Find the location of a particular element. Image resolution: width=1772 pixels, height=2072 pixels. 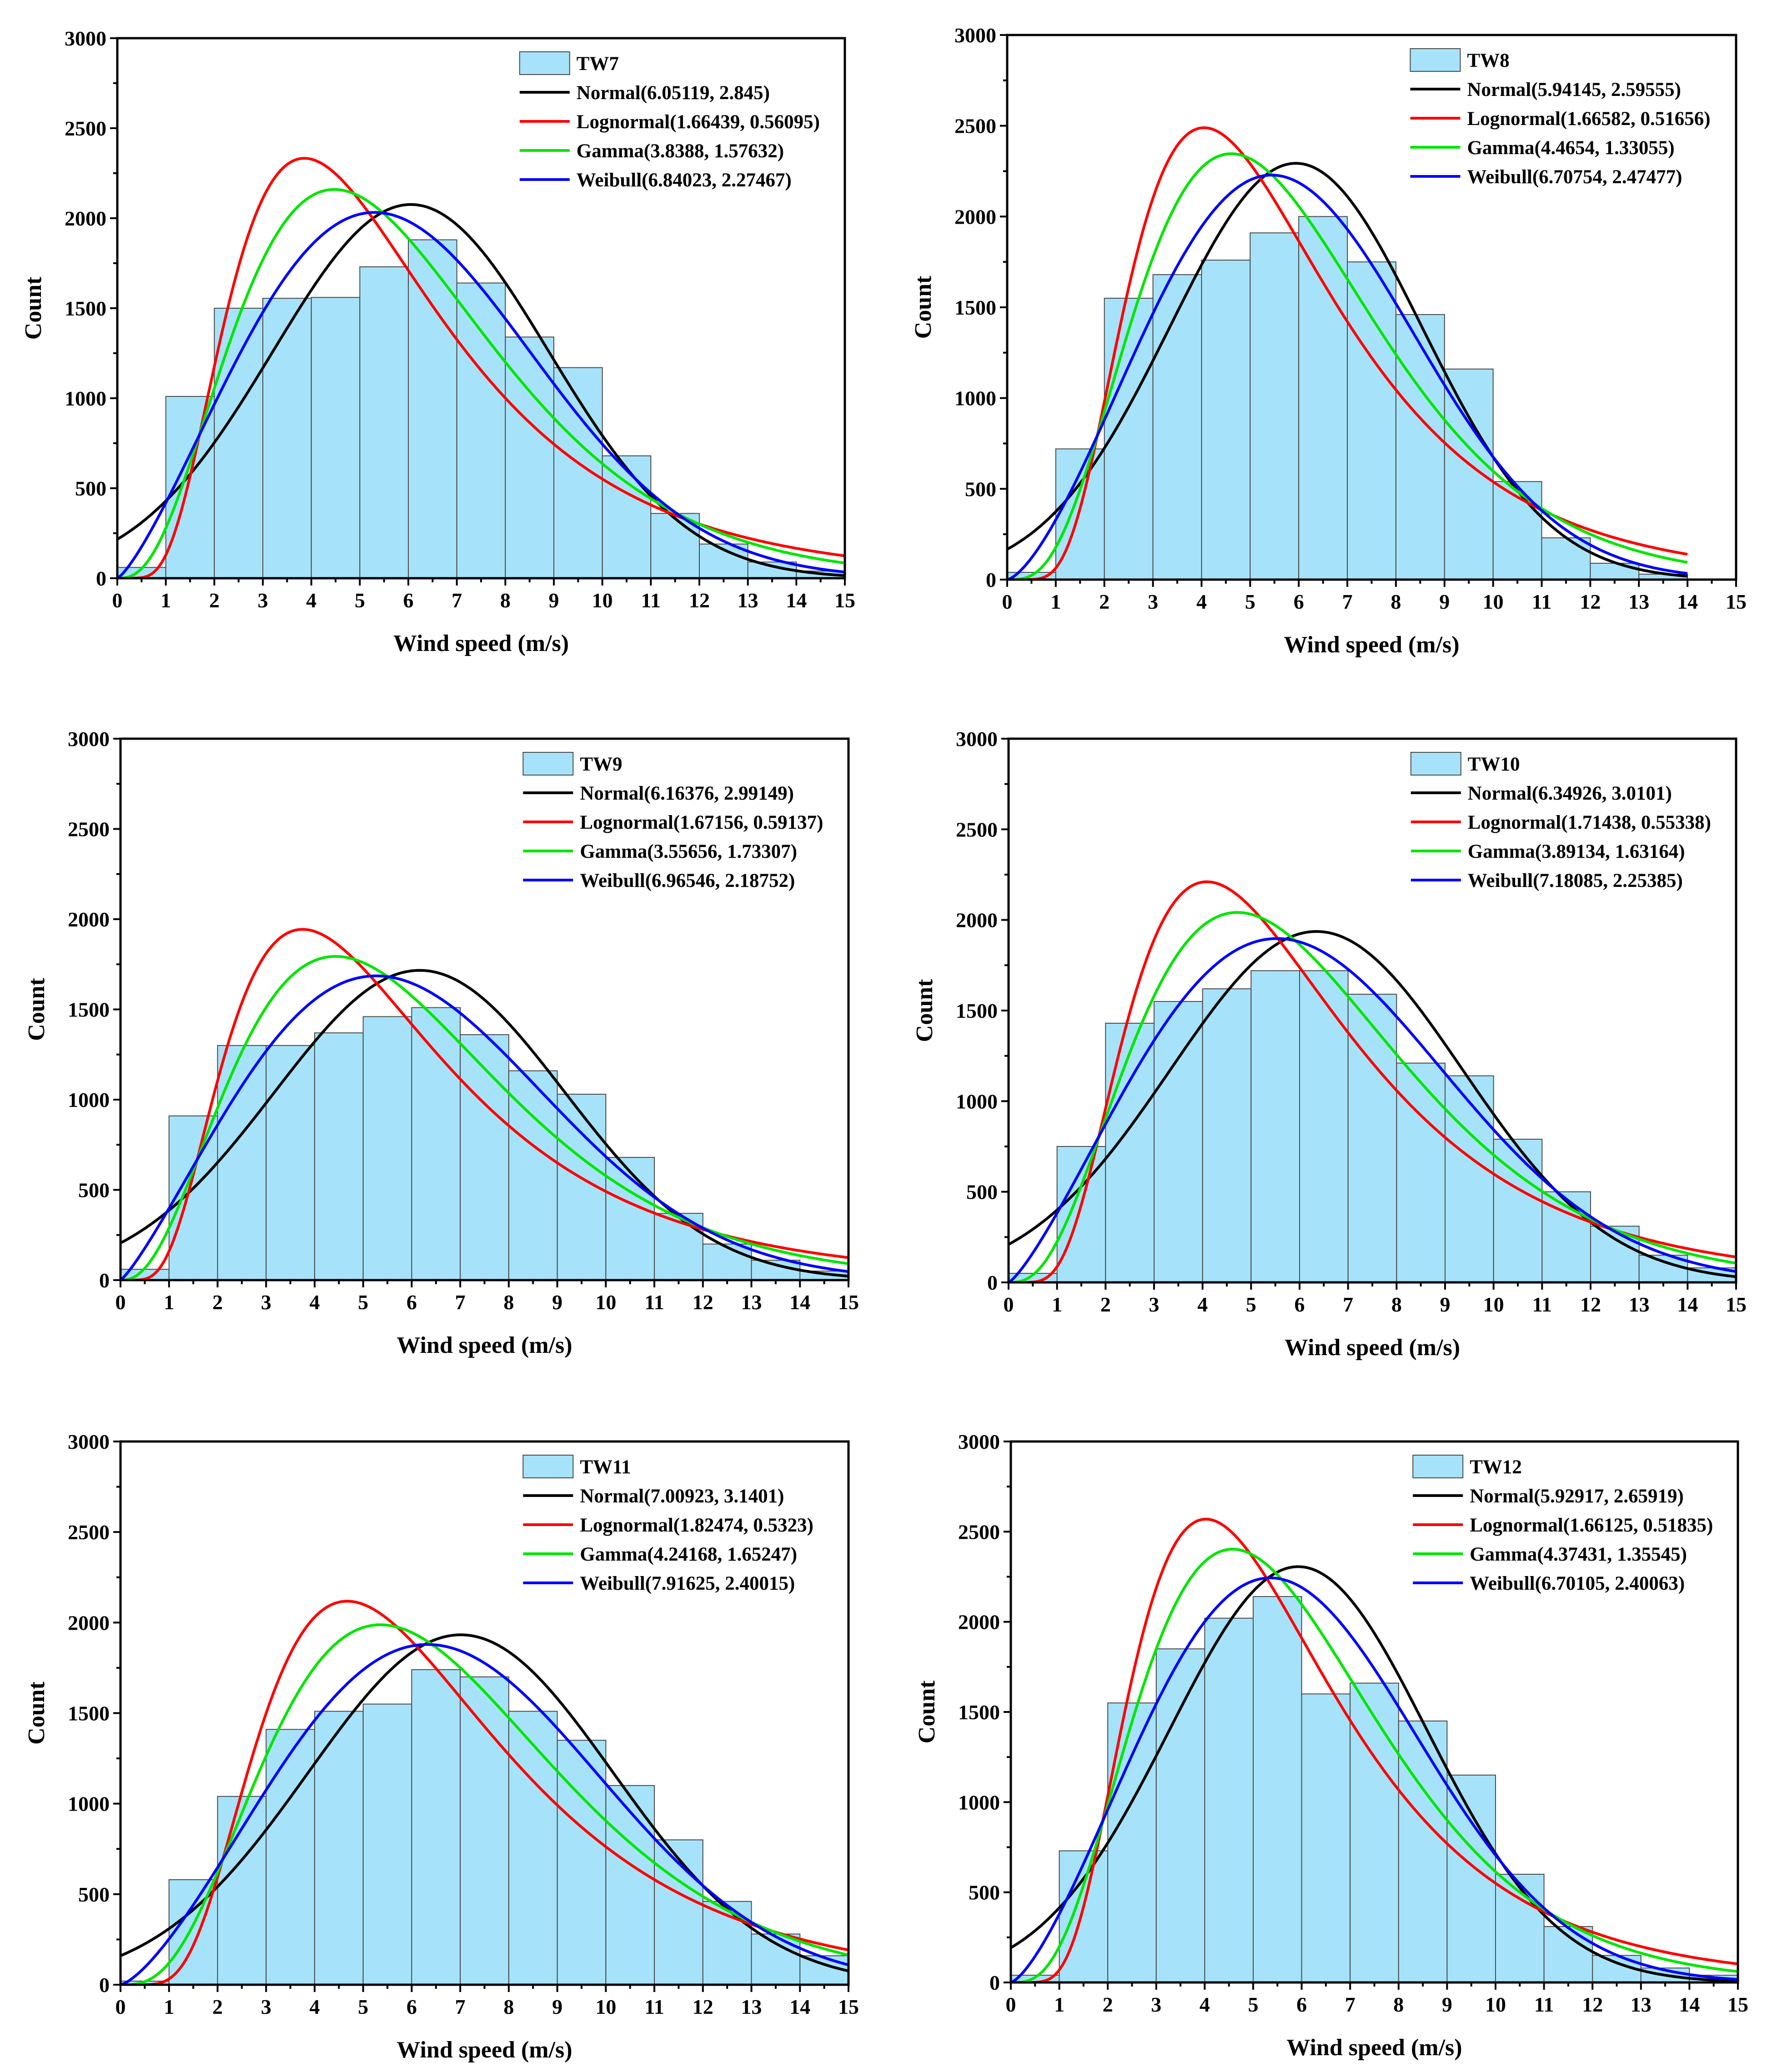

legend-label-histogram: TW9 is located at coordinates (601, 764).